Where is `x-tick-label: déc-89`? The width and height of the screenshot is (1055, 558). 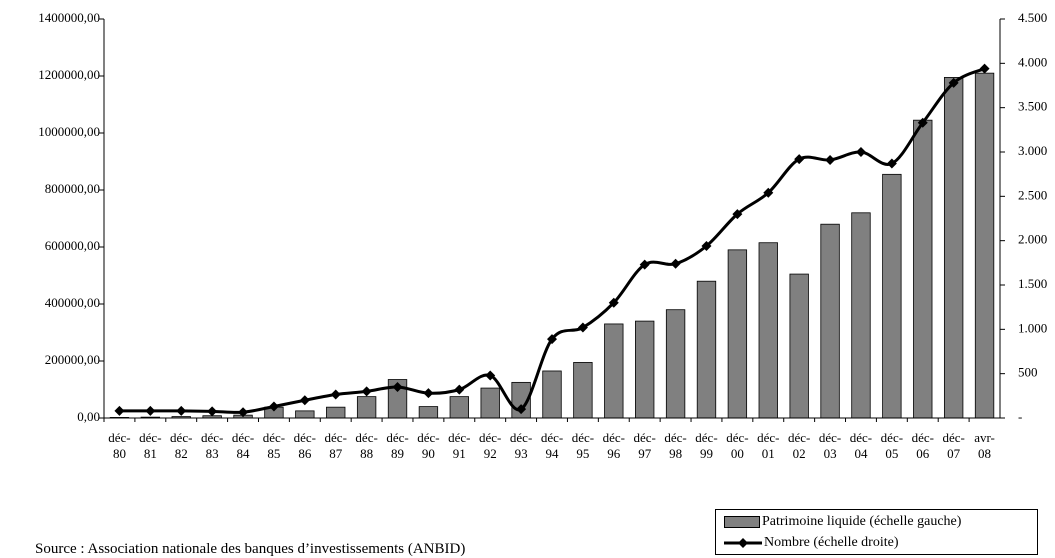 x-tick-label: déc-89 is located at coordinates (397, 445).